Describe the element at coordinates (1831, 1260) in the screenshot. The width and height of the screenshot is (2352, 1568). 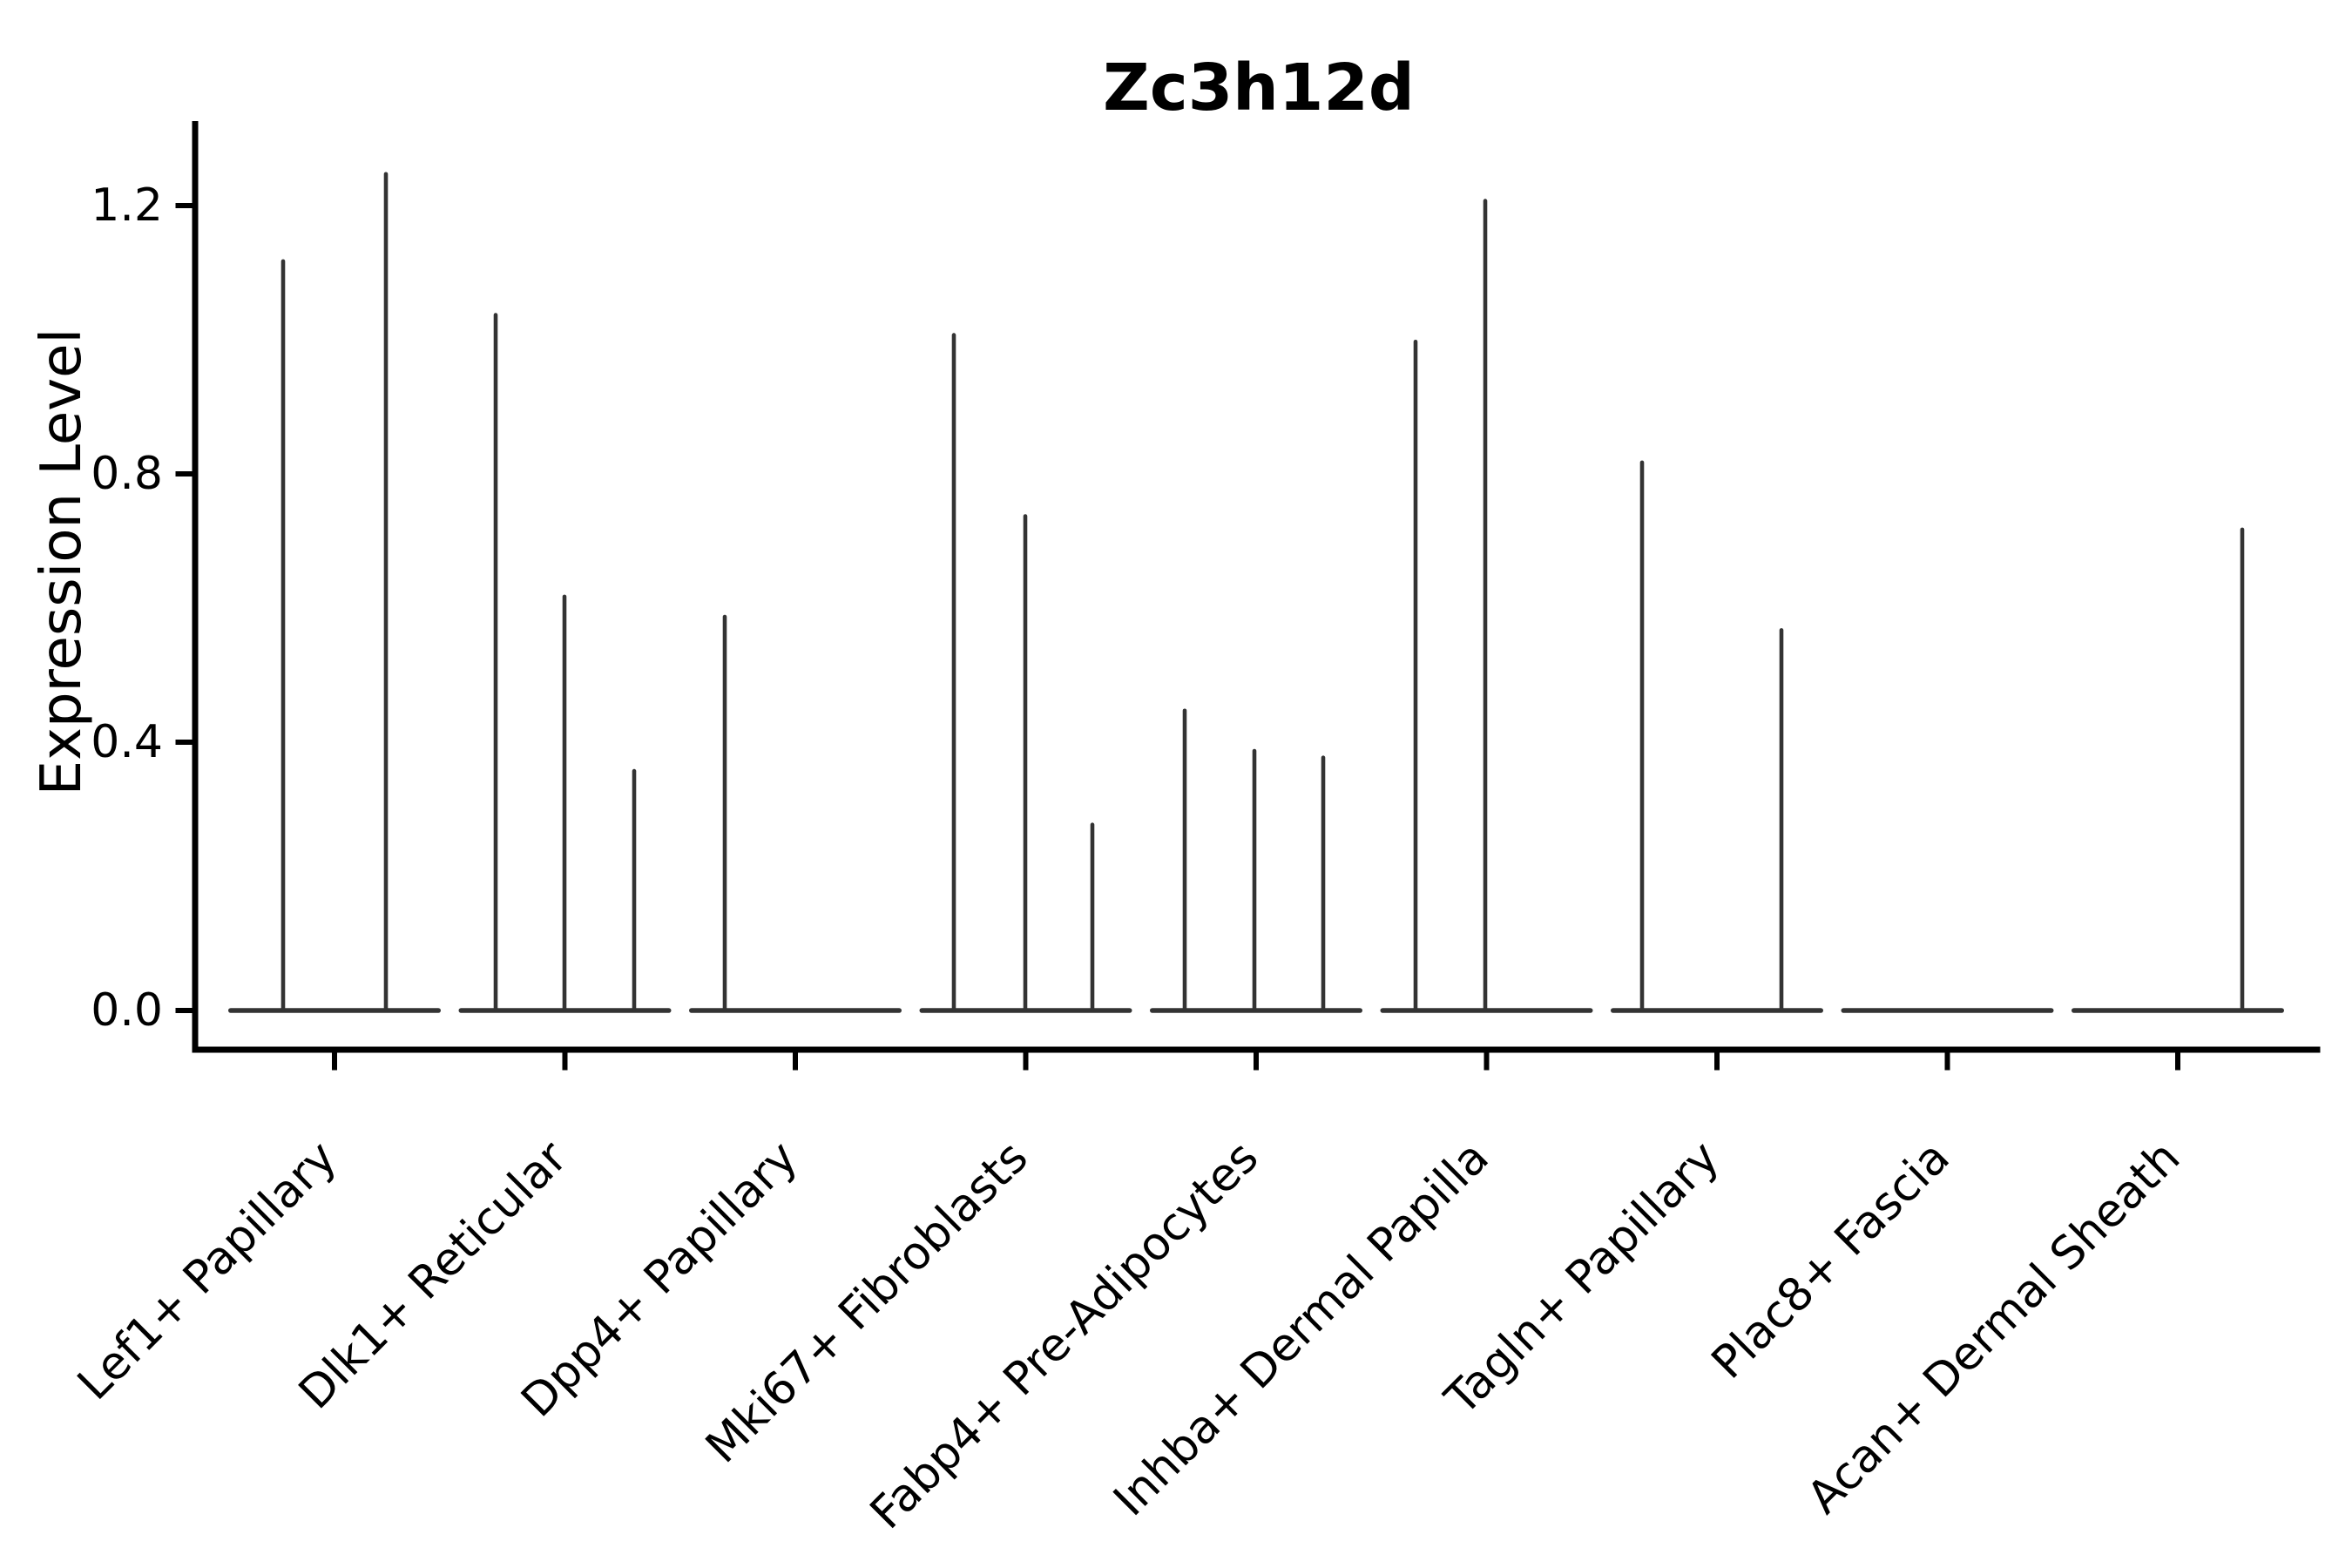
I see `x-tick-label: Plac8+ Fascia` at that location.